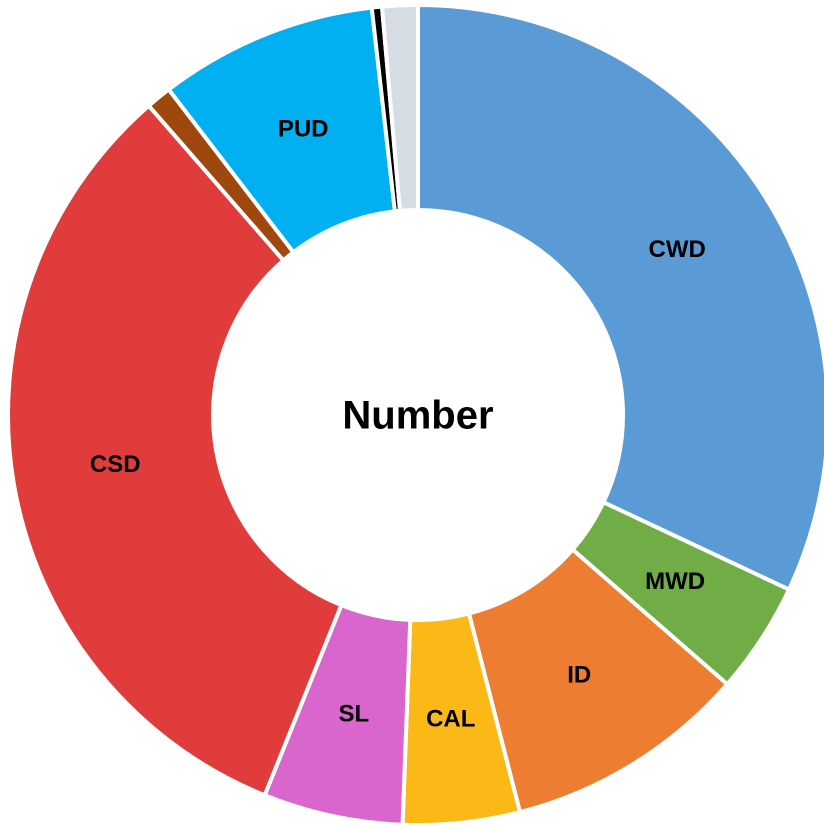 The width and height of the screenshot is (824, 827). What do you see at coordinates (579, 675) in the screenshot?
I see `slice-label: ID` at bounding box center [579, 675].